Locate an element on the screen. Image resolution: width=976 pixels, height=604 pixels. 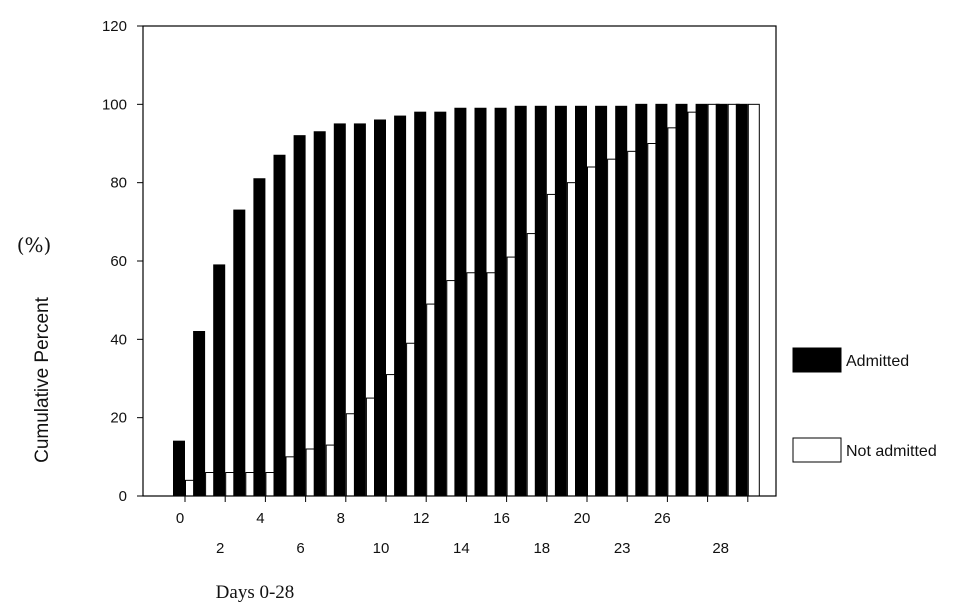
legend-swatch-admitted is located at coordinates (817, 360).